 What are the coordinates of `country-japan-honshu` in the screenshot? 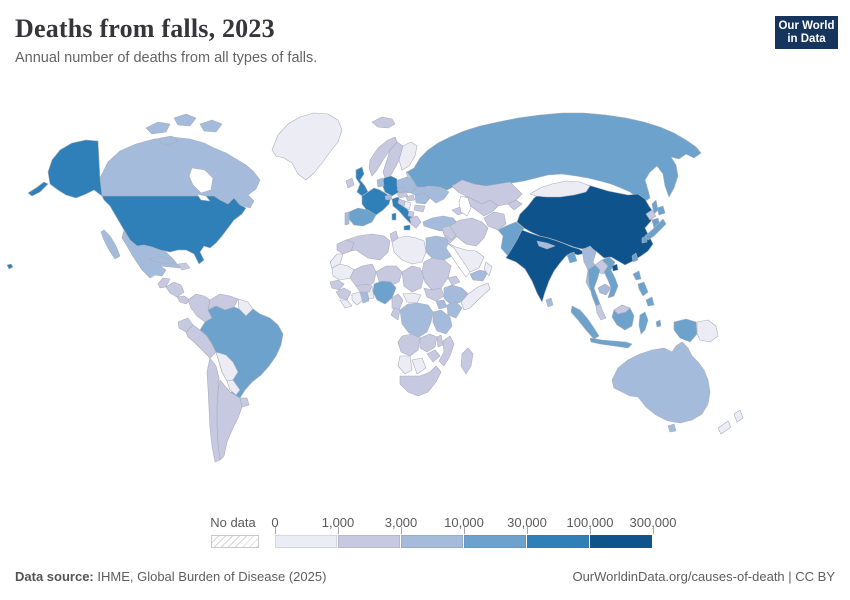 It's located at (655, 229).